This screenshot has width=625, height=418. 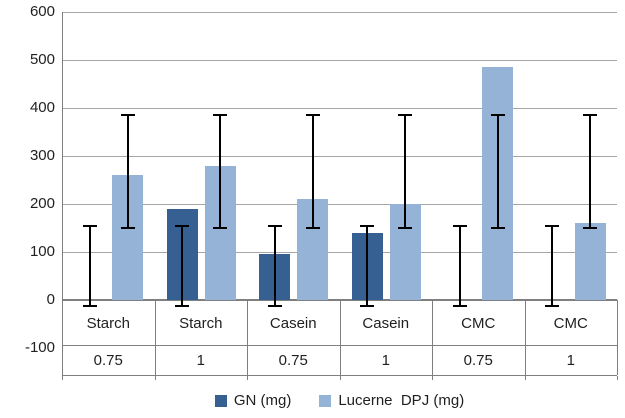 What do you see at coordinates (42, 11) in the screenshot?
I see `y-axis-tick-label: 600` at bounding box center [42, 11].